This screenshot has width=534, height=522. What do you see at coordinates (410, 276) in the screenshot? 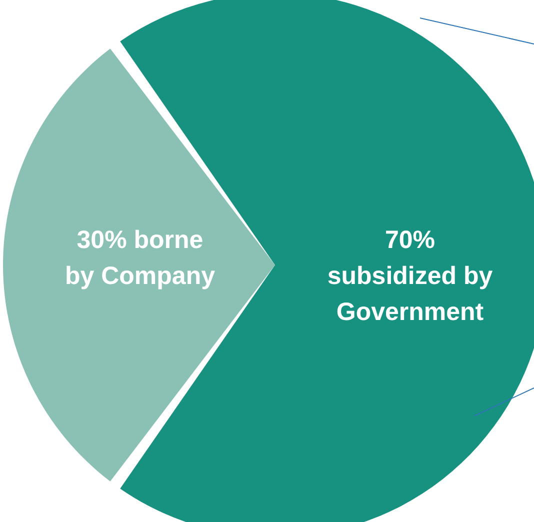
I see `slice-label: 70% subsidized by Government` at bounding box center [410, 276].